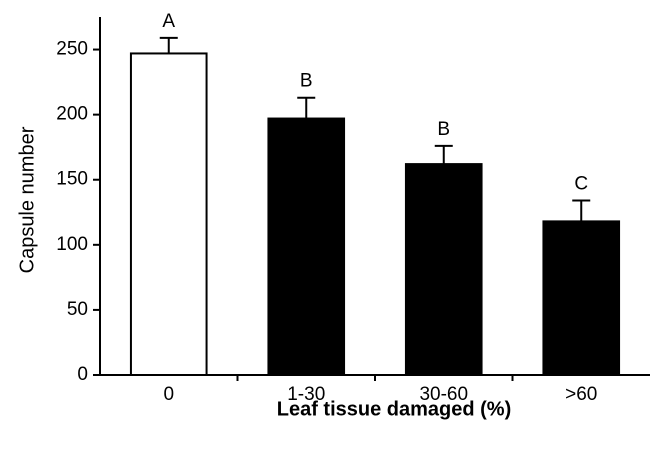 Image resolution: width=669 pixels, height=449 pixels. I want to click on x-tick-label: 30-60, so click(443, 394).